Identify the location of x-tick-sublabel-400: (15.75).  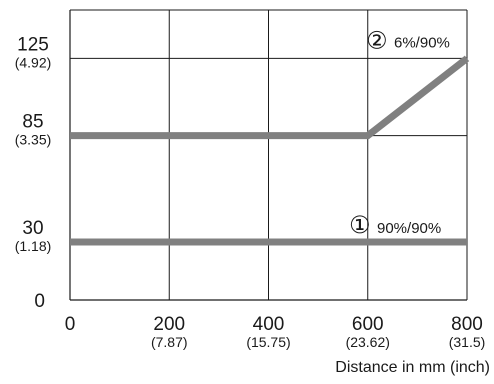
(268, 342).